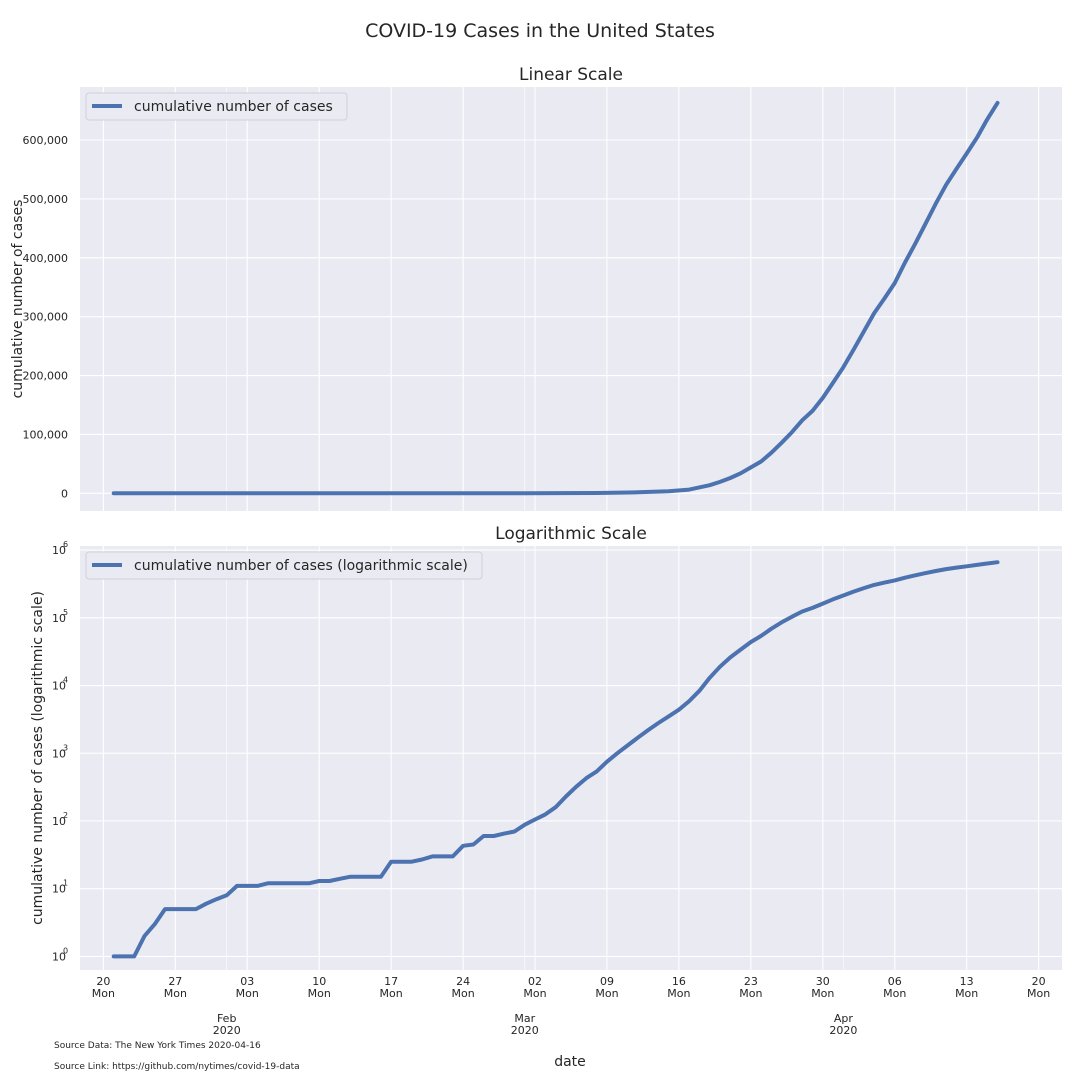 Image resolution: width=1080 pixels, height=1080 pixels. I want to click on x-tick-day: 03, so click(247, 981).